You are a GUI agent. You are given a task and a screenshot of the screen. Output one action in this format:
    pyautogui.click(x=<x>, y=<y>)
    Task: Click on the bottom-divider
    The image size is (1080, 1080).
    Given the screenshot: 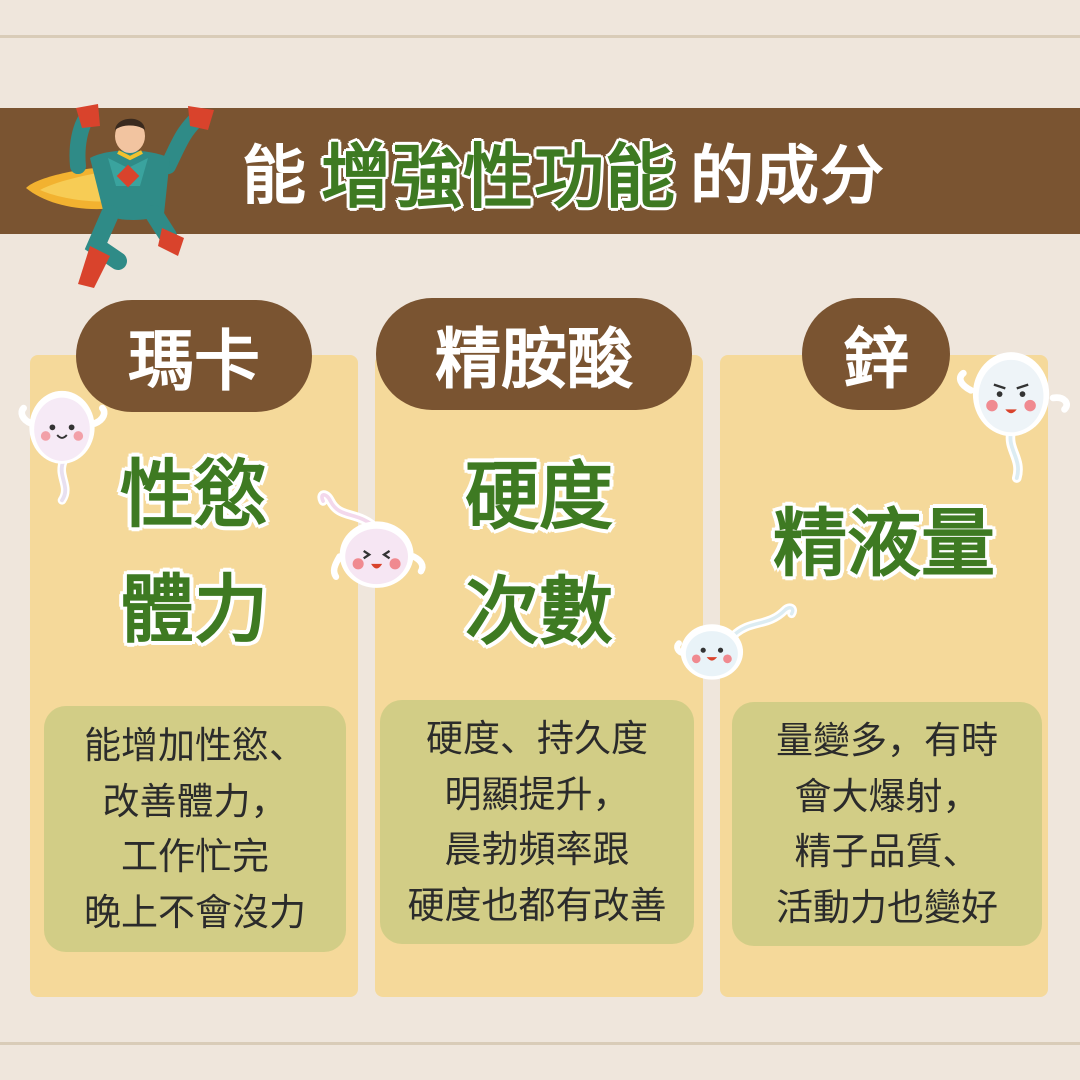 What is the action you would take?
    pyautogui.click(x=540, y=1043)
    